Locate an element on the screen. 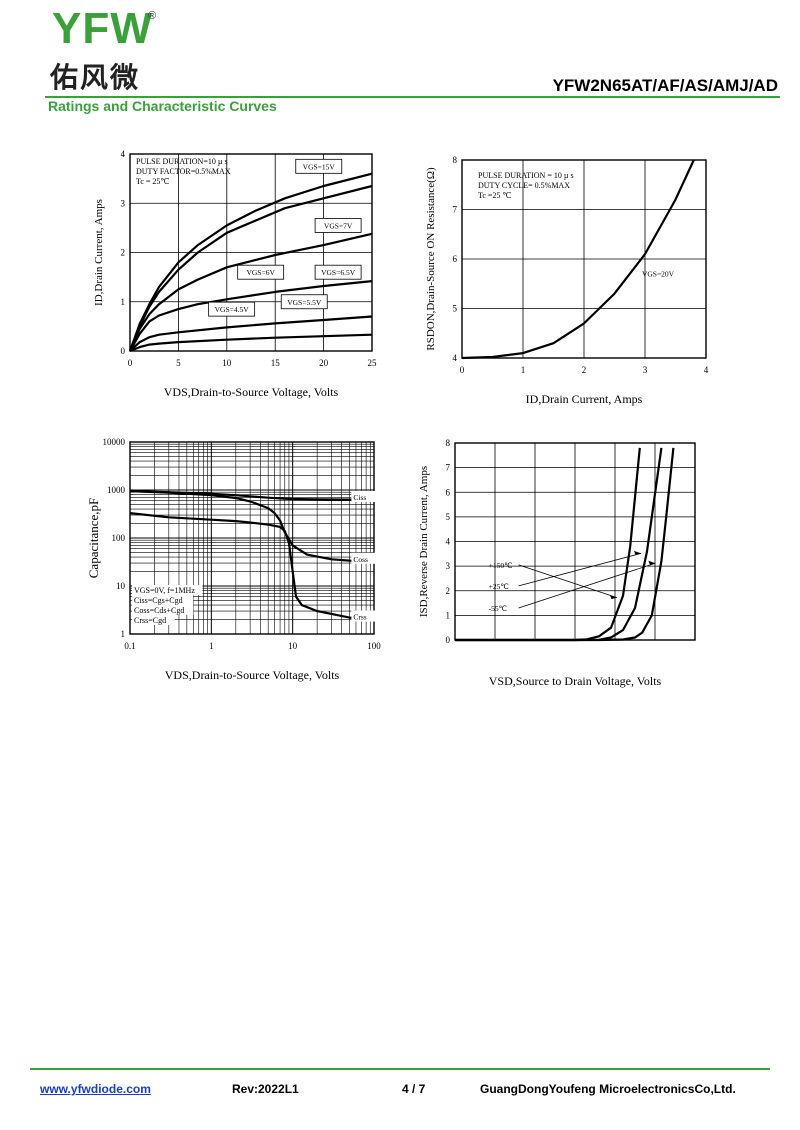 This screenshot has height=1130, width=800. y-tick-label: 10000 is located at coordinates (114, 442).